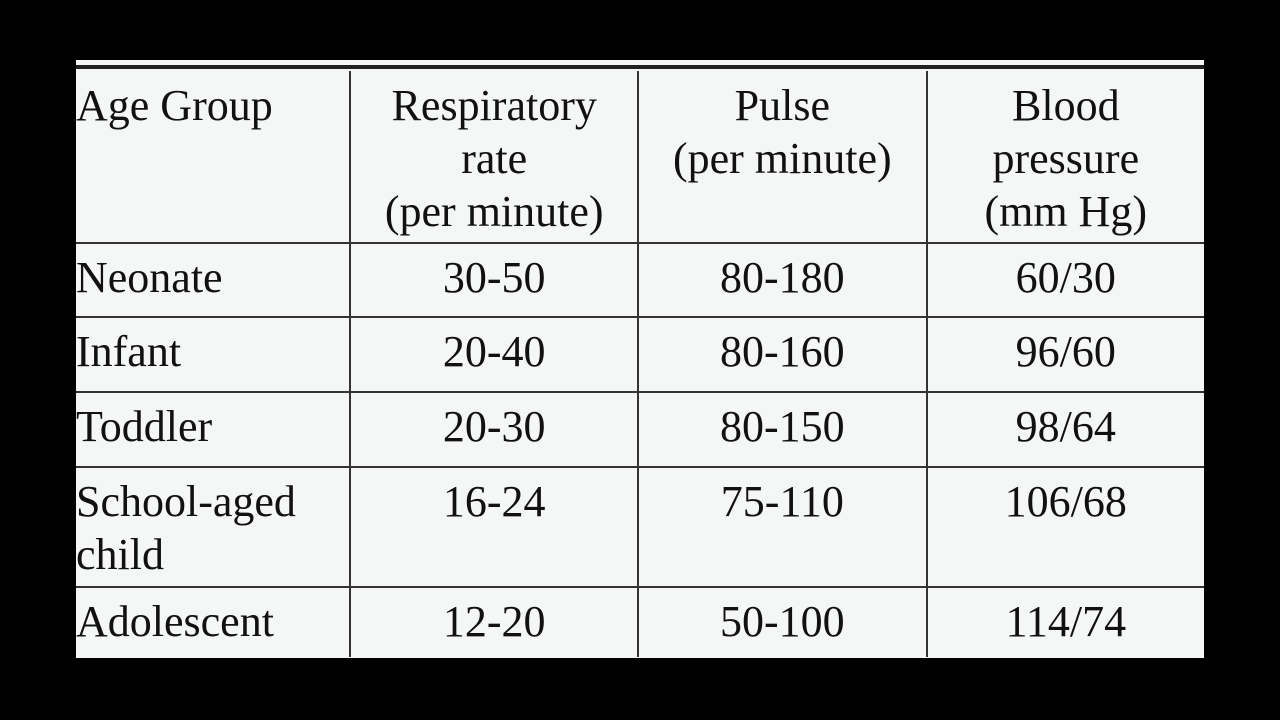 The width and height of the screenshot is (1280, 720). Describe the element at coordinates (782, 622) in the screenshot. I see `cell-pulse: 50-100` at that location.